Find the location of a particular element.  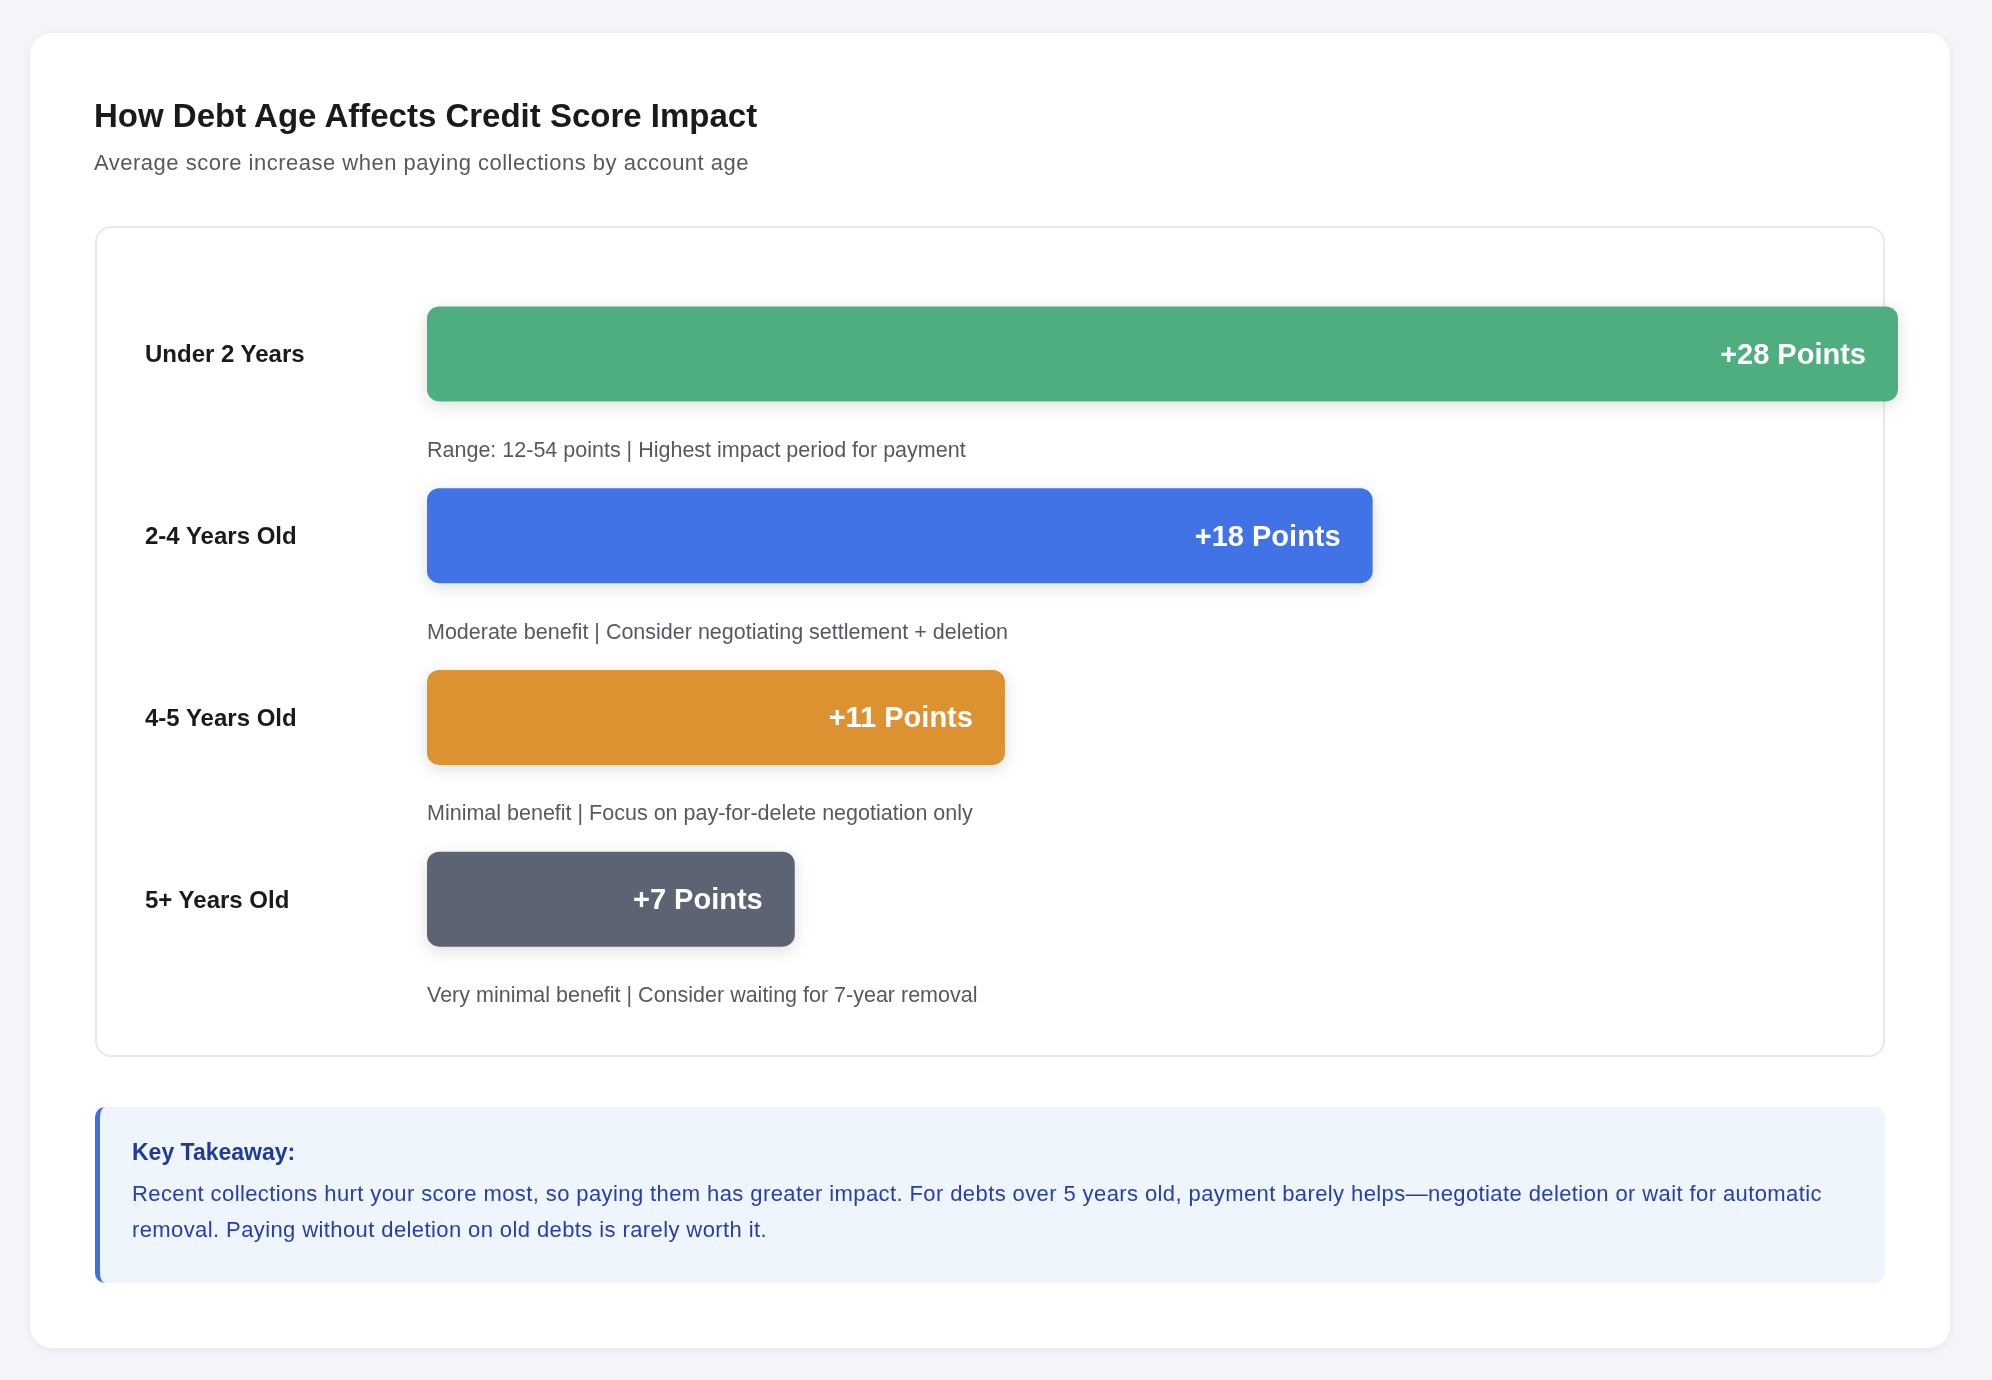

annotation: Range: 12-54 points | Highest impact period for payment is located at coordinates (696, 449).